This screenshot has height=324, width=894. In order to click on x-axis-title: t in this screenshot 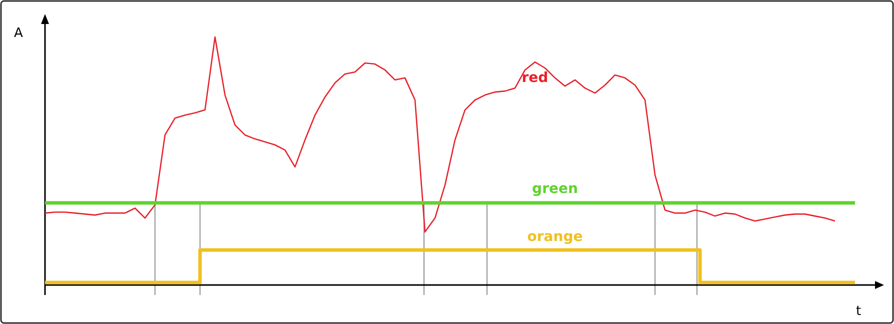, I will do `click(859, 311)`.